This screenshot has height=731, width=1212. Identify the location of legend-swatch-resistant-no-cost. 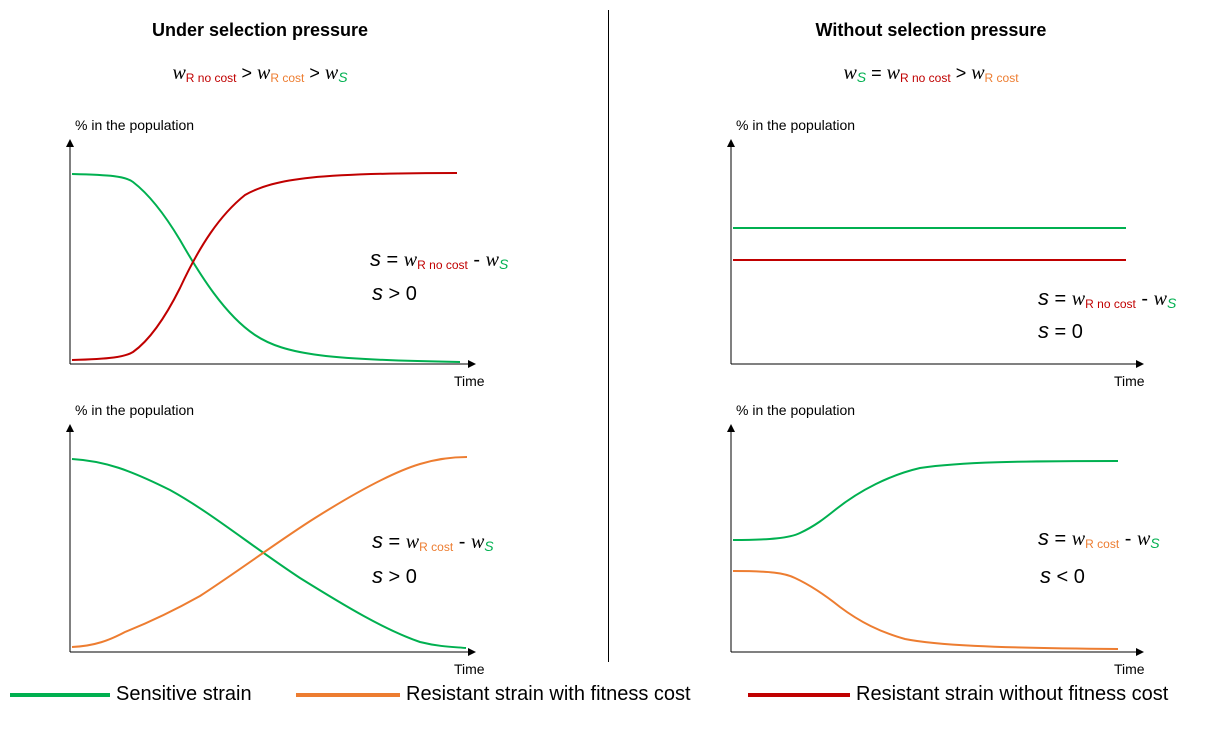
(799, 694).